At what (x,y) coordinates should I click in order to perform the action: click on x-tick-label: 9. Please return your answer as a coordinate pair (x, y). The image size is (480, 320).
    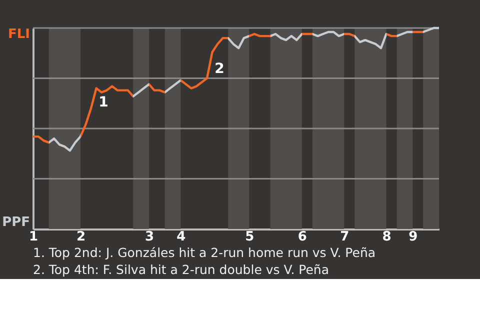
    Looking at the image, I should click on (413, 237).